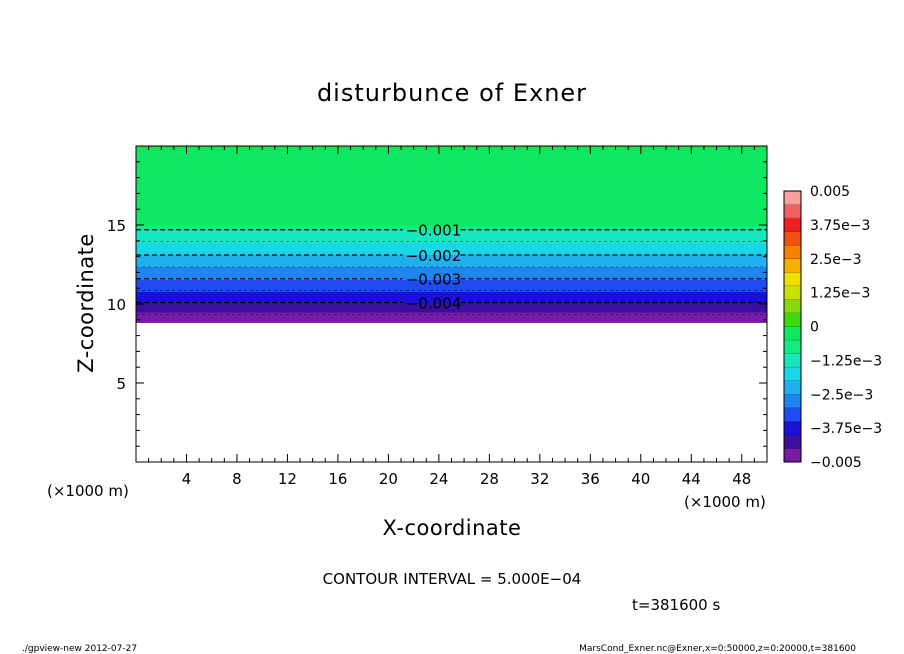  I want to click on colorbar-tick-label: −2.5e−3, so click(841, 395).